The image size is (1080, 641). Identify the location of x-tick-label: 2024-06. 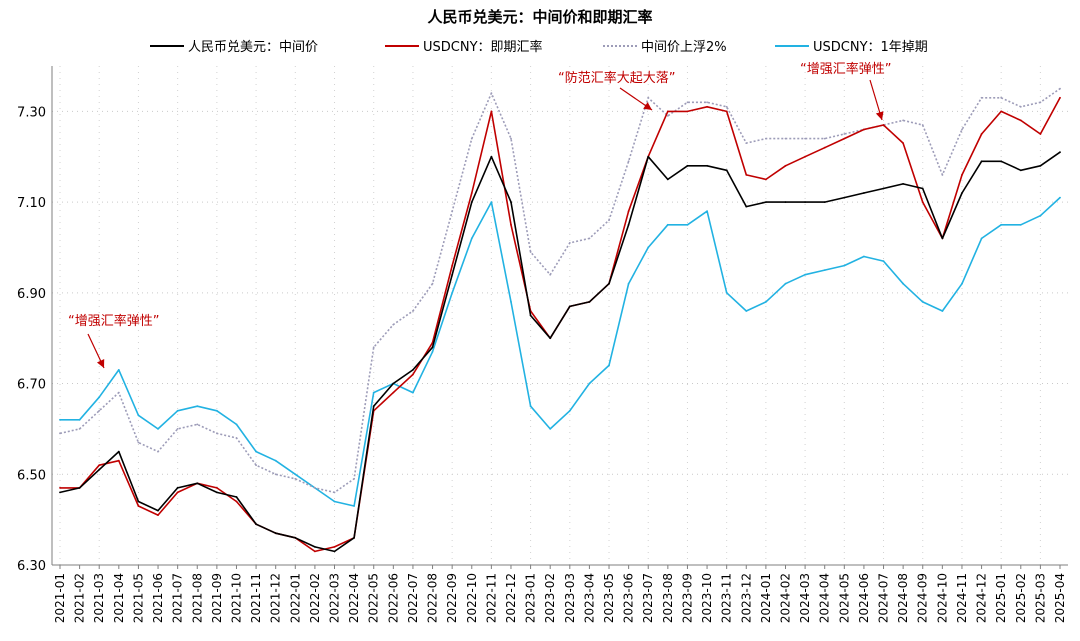
(864, 598).